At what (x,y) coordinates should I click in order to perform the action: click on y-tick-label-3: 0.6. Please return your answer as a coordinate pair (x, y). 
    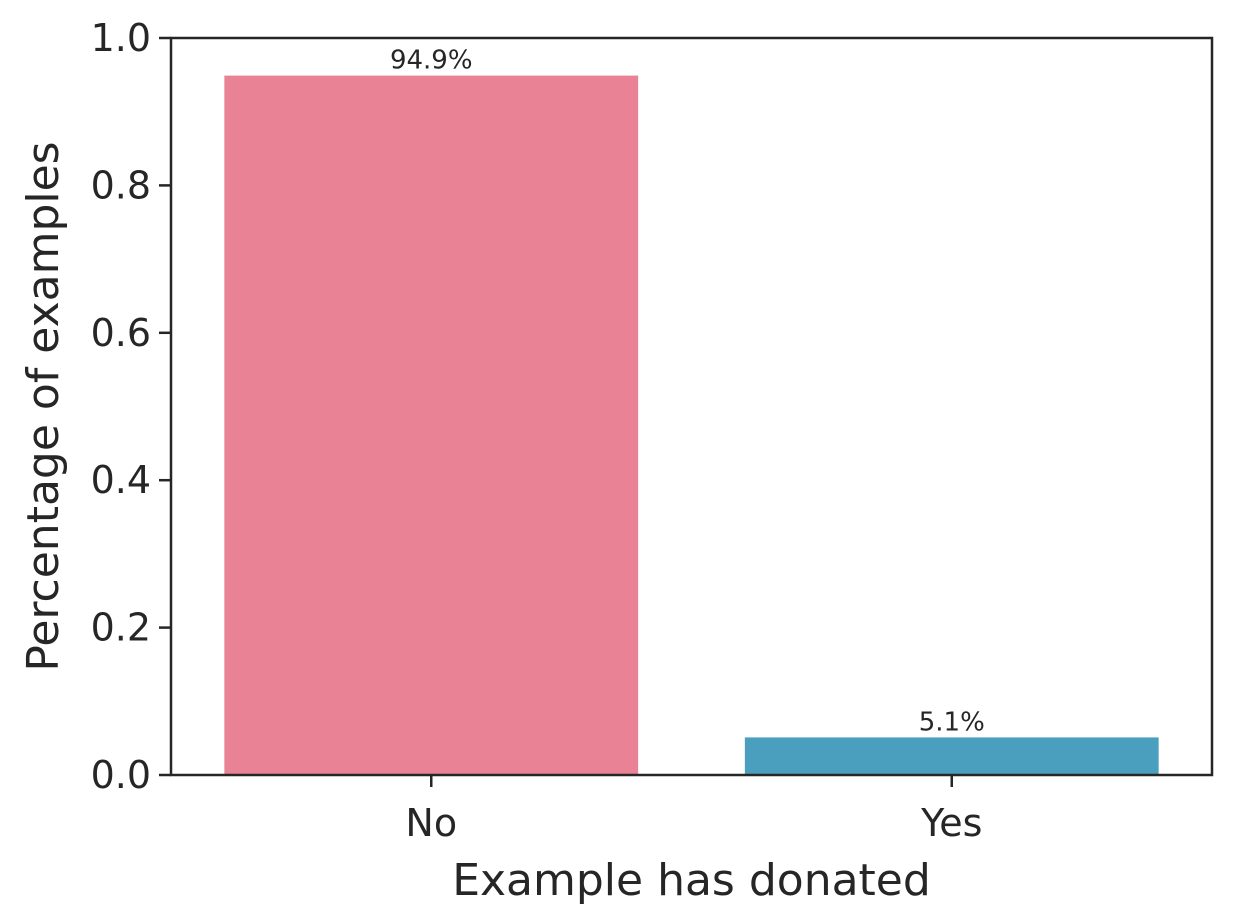
    Looking at the image, I should click on (121, 333).